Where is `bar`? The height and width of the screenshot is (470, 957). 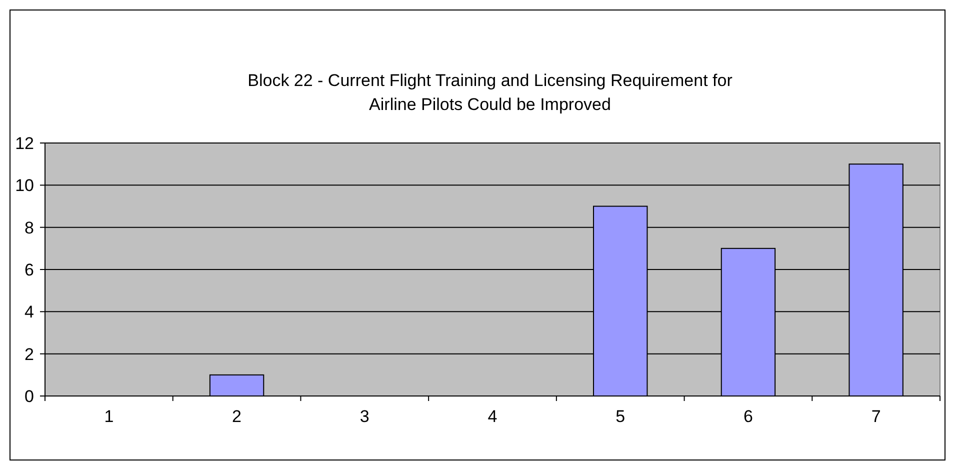 bar is located at coordinates (236, 385).